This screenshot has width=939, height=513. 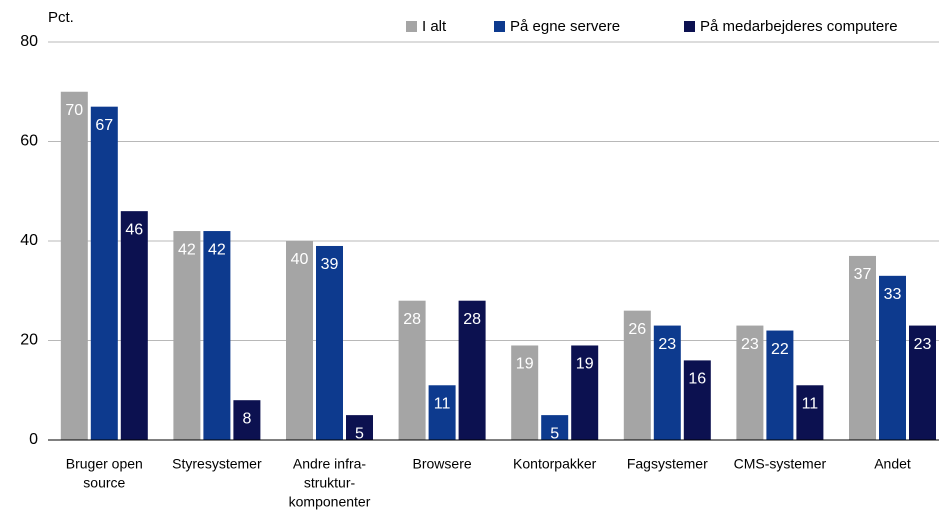 What do you see at coordinates (434, 26) in the screenshot?
I see `legend-label: I alt` at bounding box center [434, 26].